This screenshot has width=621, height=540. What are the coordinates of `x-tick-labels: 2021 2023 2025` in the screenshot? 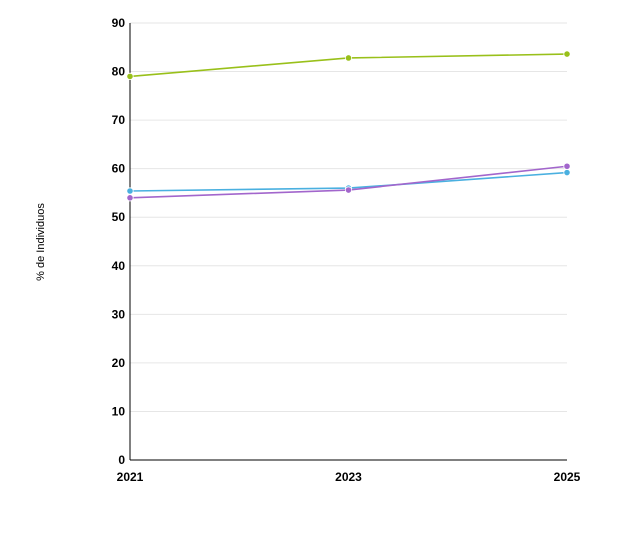 It's located at (349, 477).